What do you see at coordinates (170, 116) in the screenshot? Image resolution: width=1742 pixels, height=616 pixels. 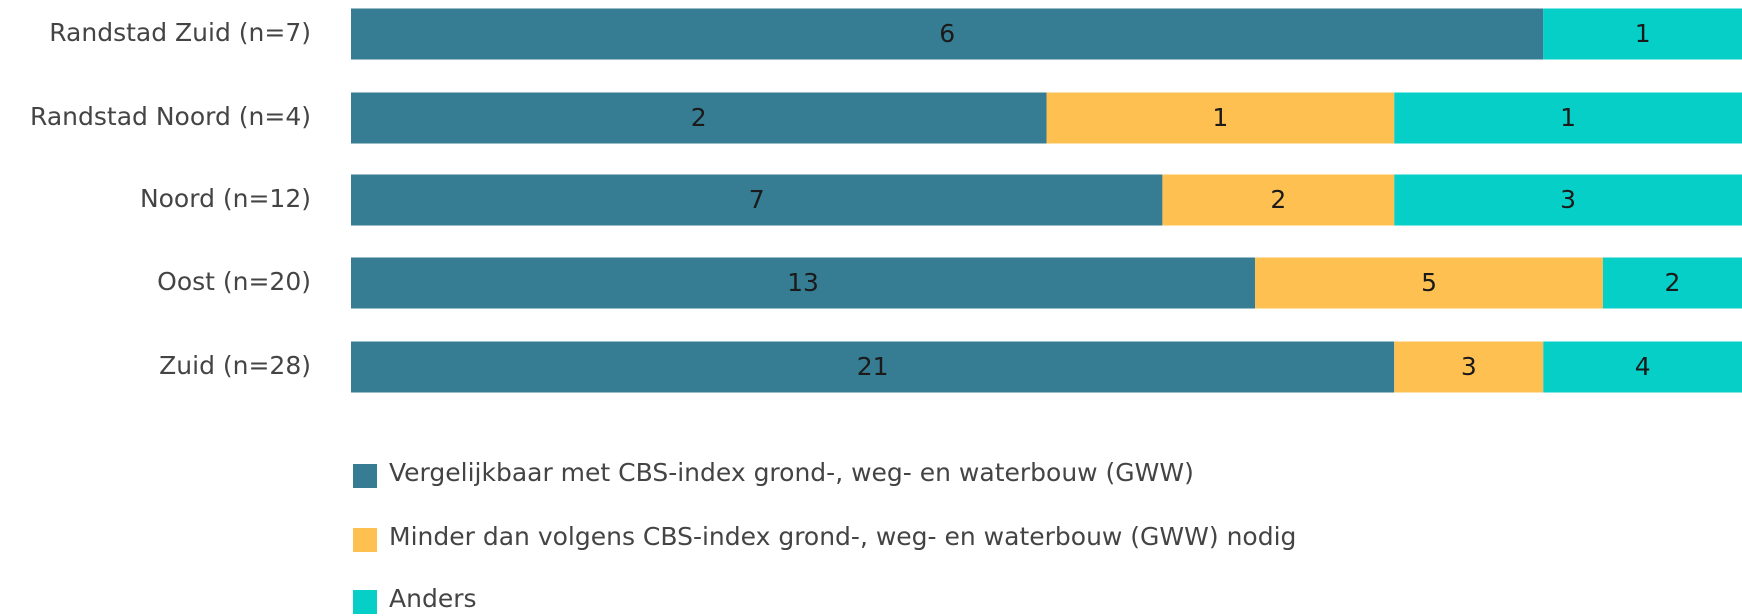 I see `category-label: Randstad Noord (n=4)` at bounding box center [170, 116].